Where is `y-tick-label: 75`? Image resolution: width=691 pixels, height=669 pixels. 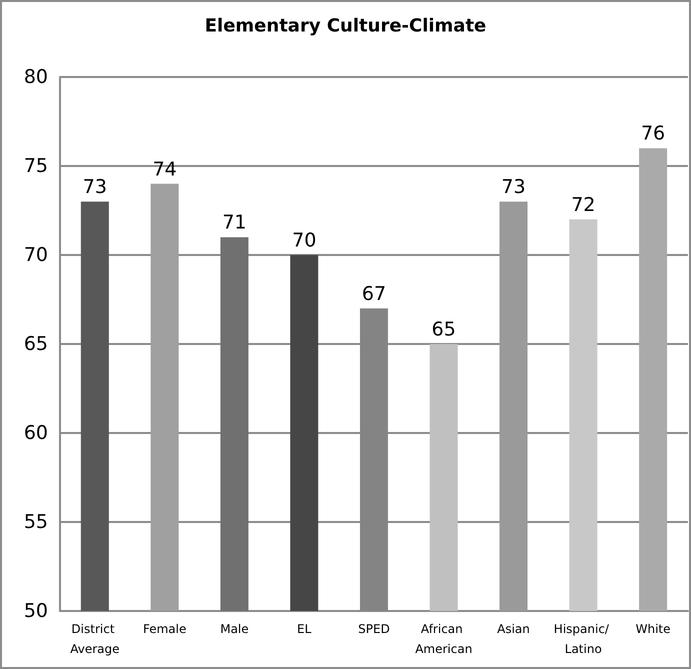 y-tick-label: 75 is located at coordinates (36, 166).